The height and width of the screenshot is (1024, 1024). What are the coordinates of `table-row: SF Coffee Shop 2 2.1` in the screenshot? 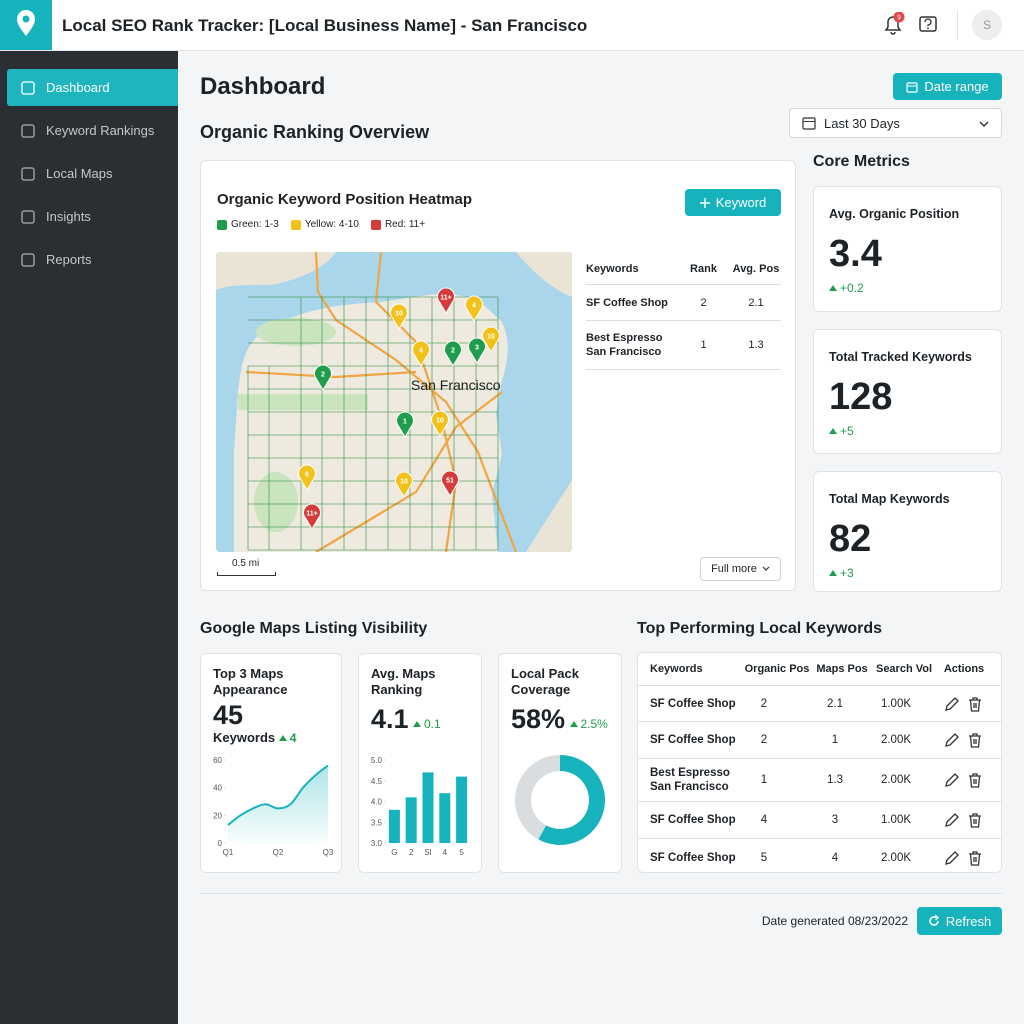 It's located at (683, 303).